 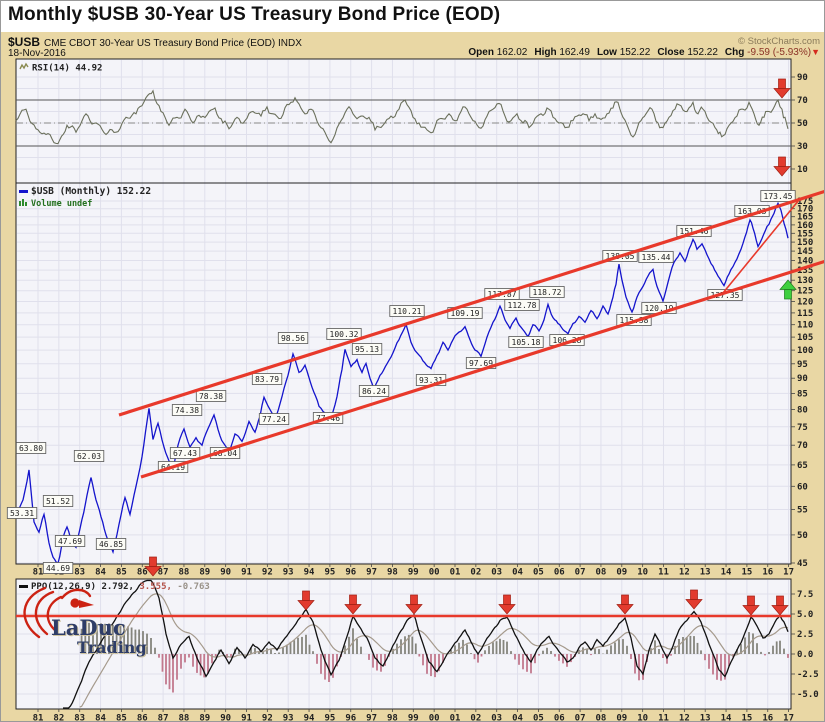 I want to click on svg-text: 175, so click(x=805, y=202).